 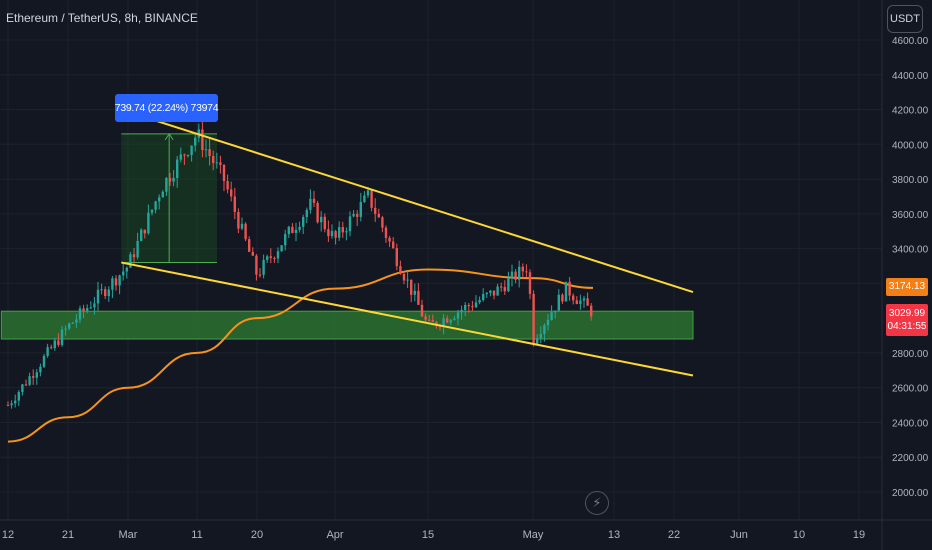 I want to click on x-tick-label: Mar, so click(x=128, y=535).